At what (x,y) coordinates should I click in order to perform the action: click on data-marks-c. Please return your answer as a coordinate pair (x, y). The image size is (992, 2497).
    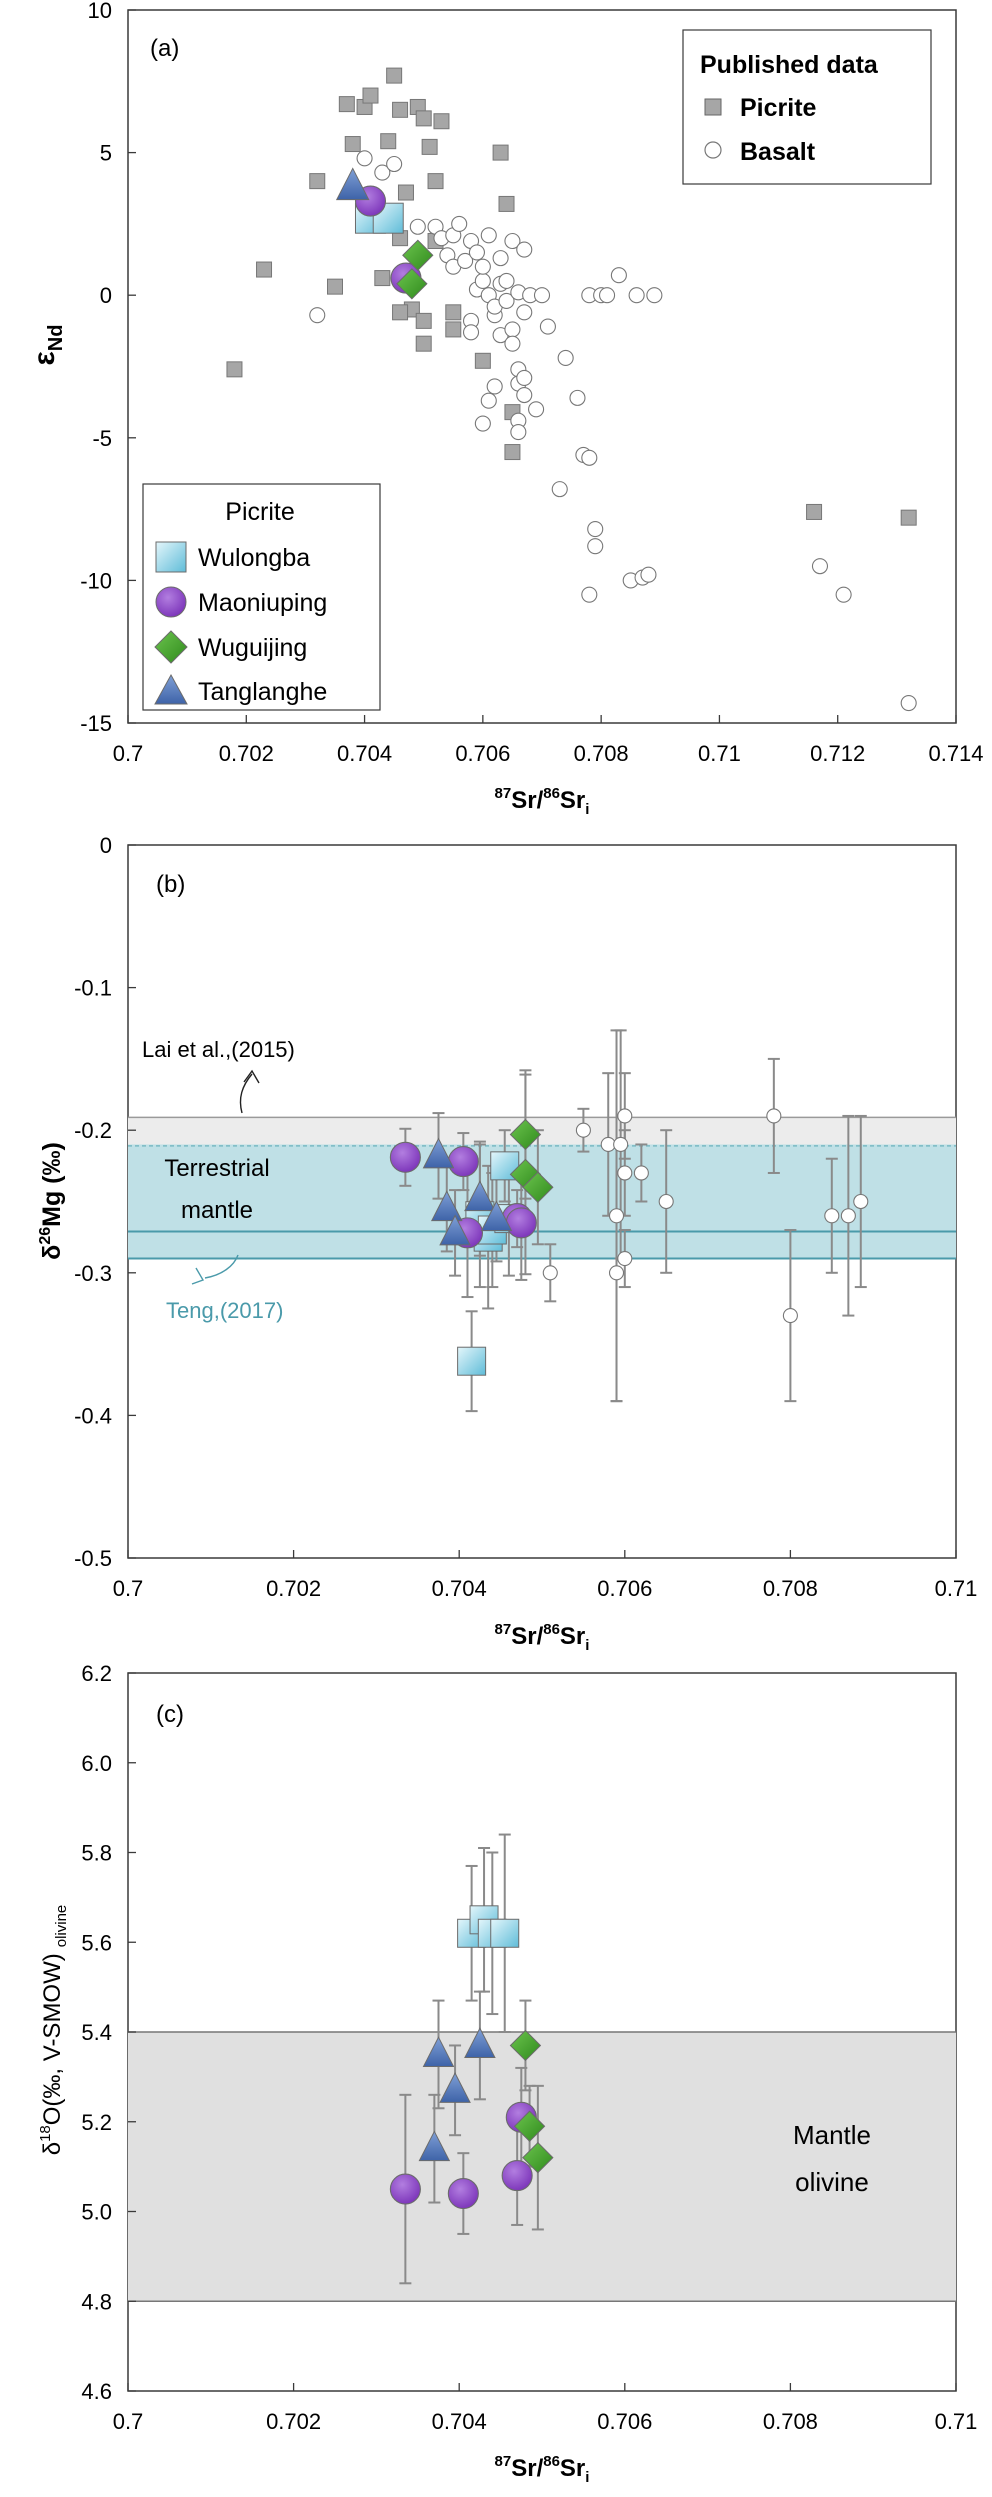
    Looking at the image, I should click on (471, 2059).